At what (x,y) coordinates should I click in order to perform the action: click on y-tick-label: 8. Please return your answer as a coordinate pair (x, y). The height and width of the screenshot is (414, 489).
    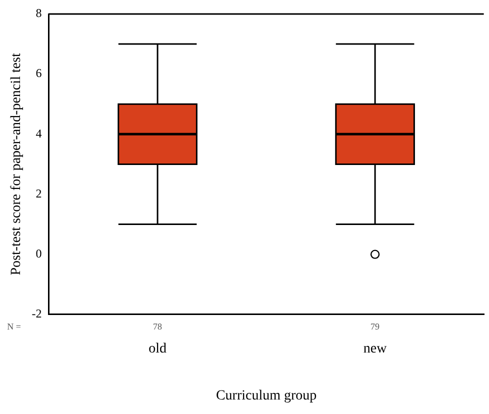
    Looking at the image, I should click on (39, 13).